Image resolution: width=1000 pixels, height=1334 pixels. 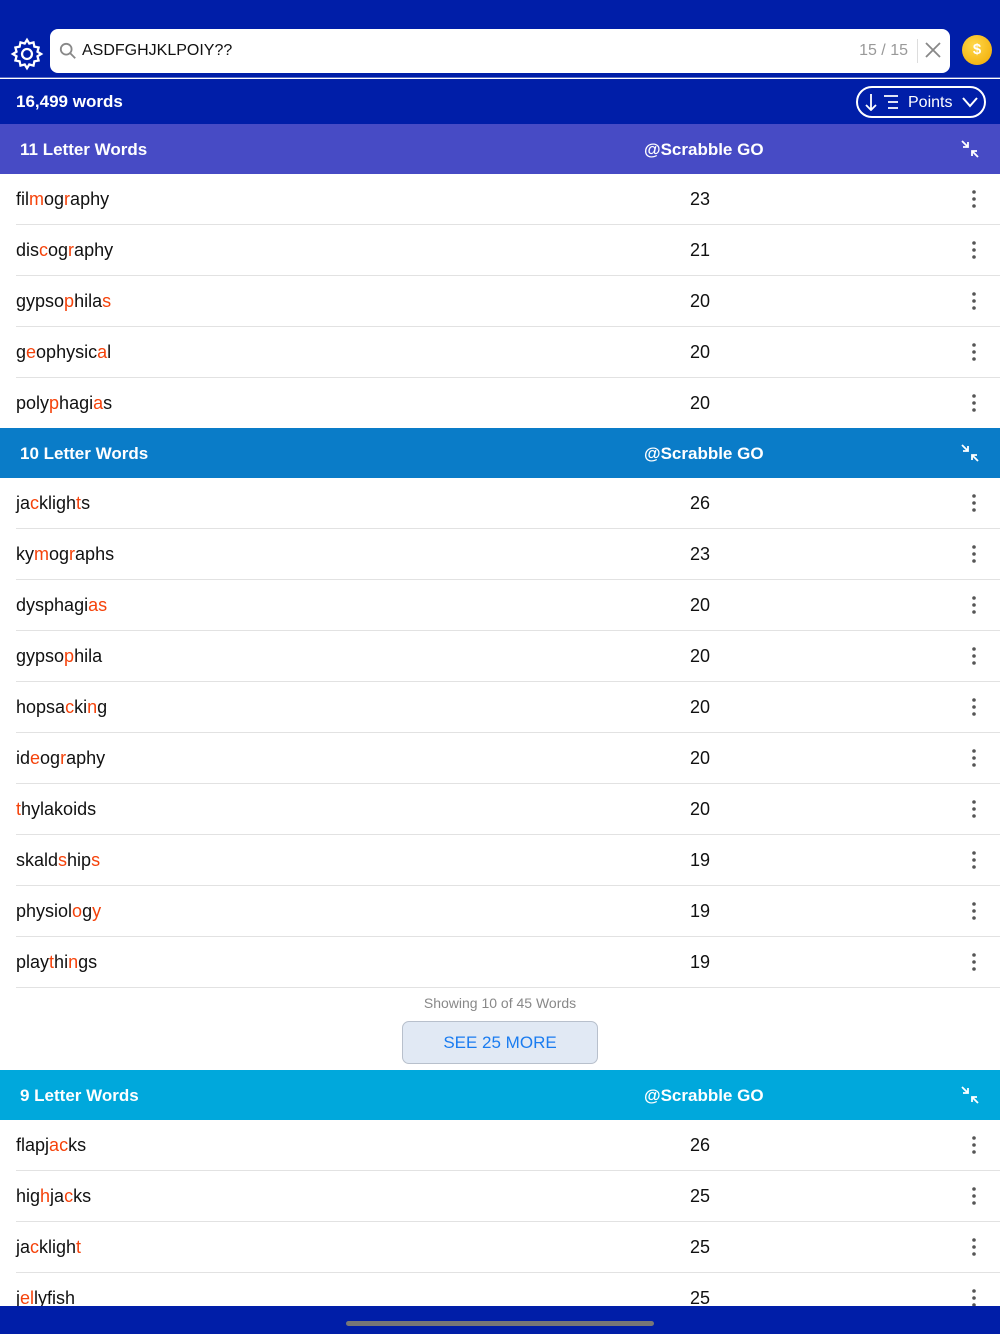 I want to click on word-row: thylakoids 20, so click(x=500, y=809).